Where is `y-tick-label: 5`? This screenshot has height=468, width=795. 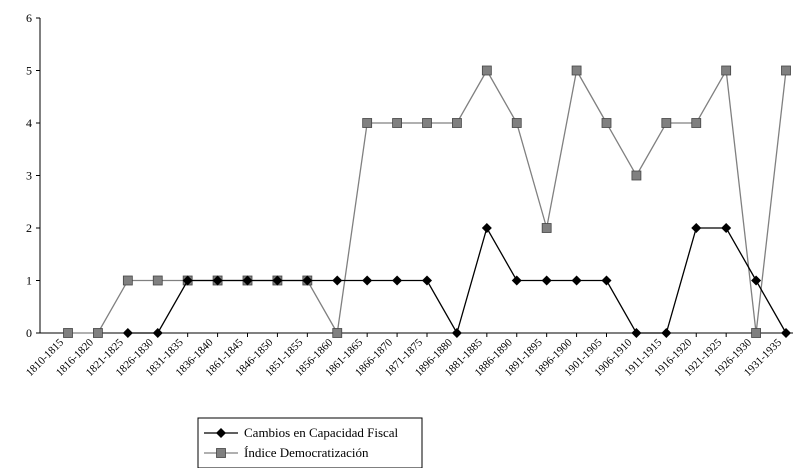
y-tick-label: 5 is located at coordinates (29, 71).